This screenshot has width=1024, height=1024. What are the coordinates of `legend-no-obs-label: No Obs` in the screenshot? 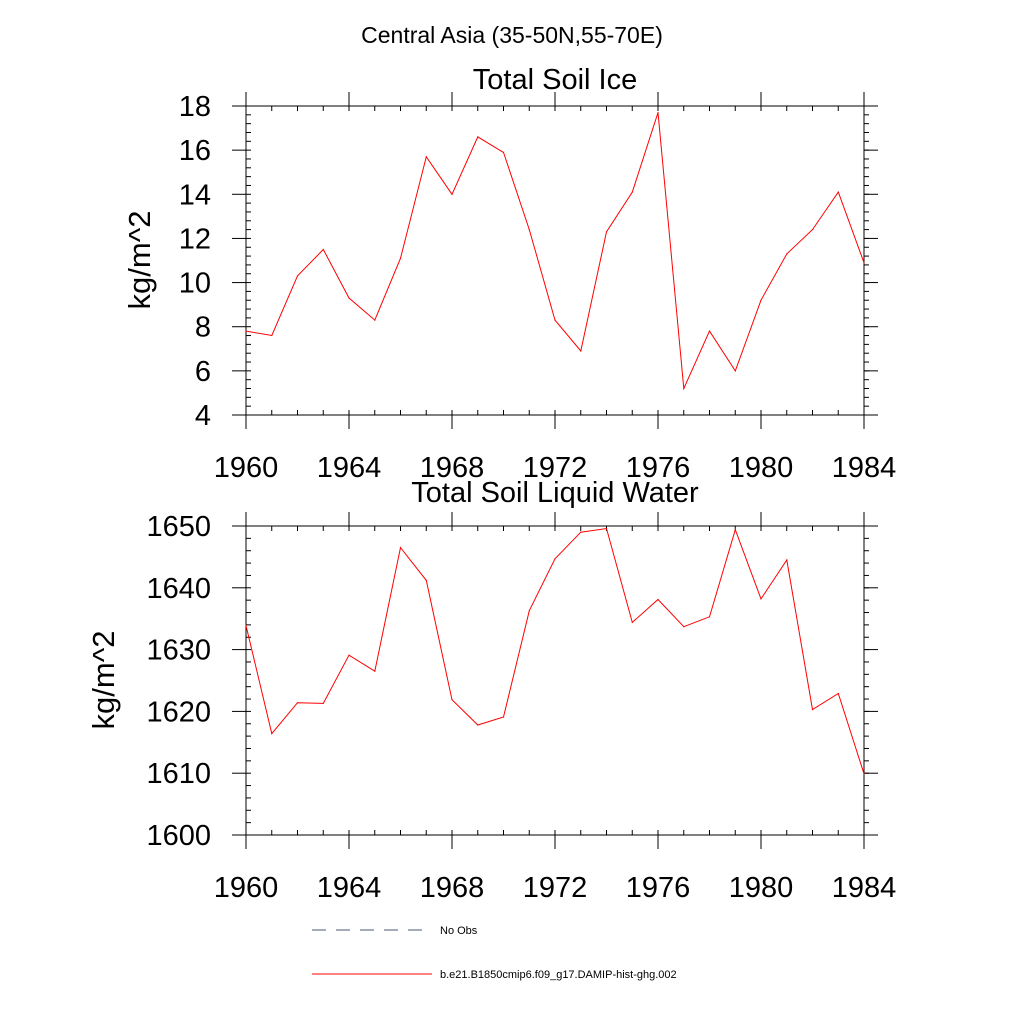 It's located at (459, 931).